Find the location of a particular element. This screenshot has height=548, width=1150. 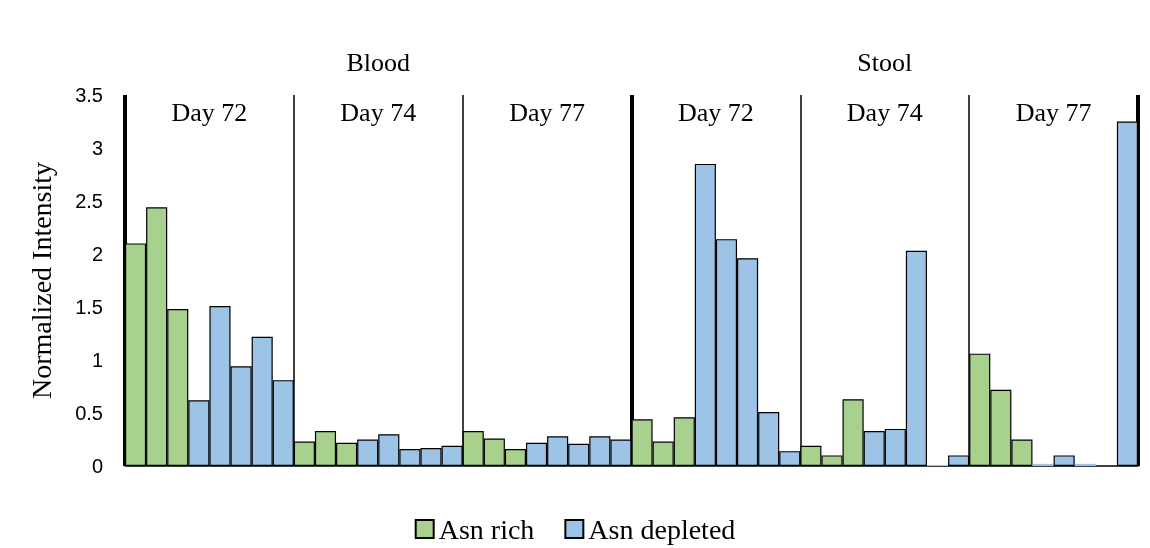

y-tick-label: 3 is located at coordinates (97, 148).